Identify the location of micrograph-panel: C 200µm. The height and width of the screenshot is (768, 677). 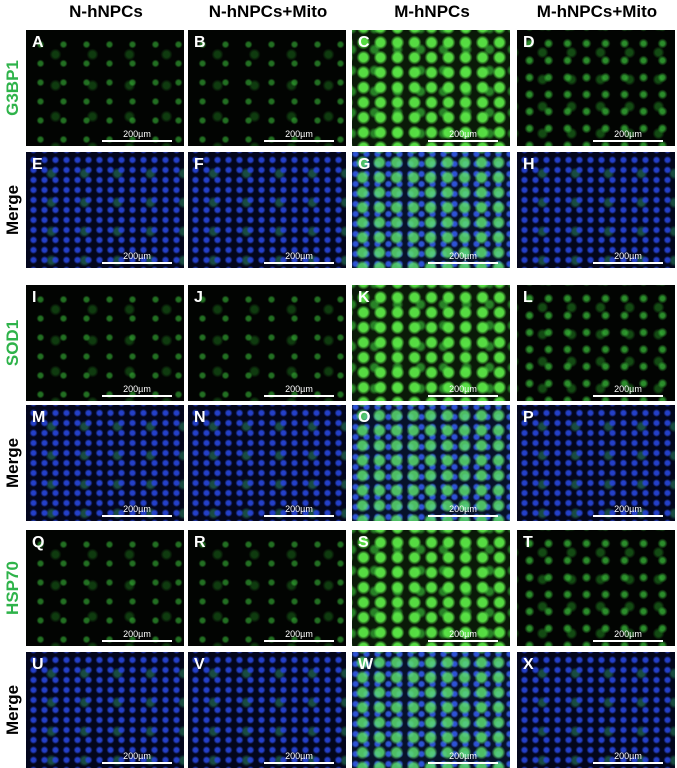
(431, 88).